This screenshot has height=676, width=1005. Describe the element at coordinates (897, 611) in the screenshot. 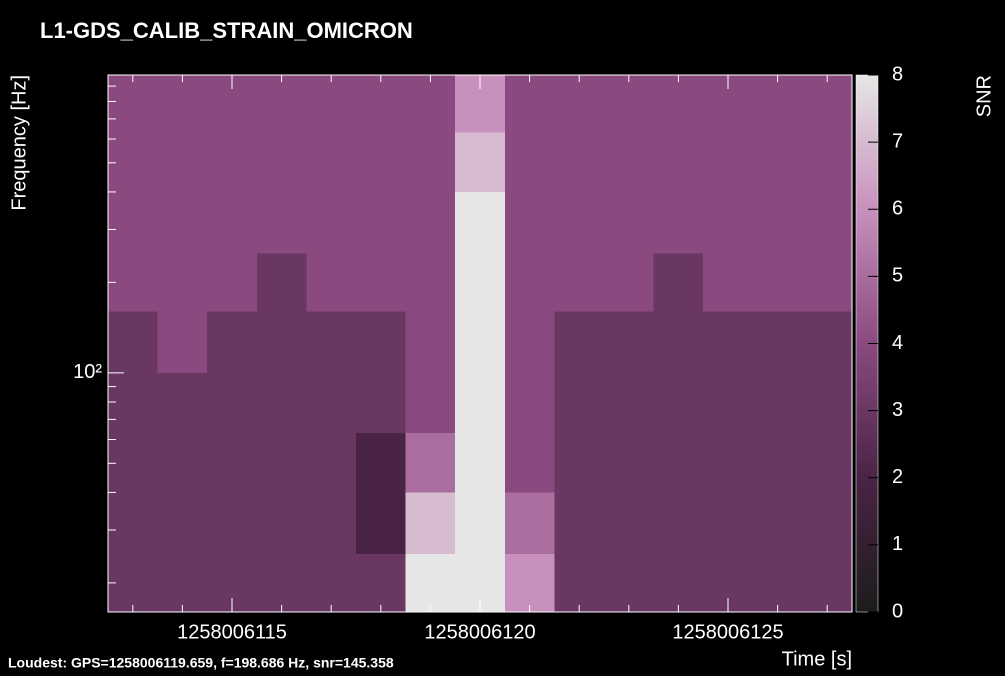

I see `colorbar-tick-label: 0` at that location.